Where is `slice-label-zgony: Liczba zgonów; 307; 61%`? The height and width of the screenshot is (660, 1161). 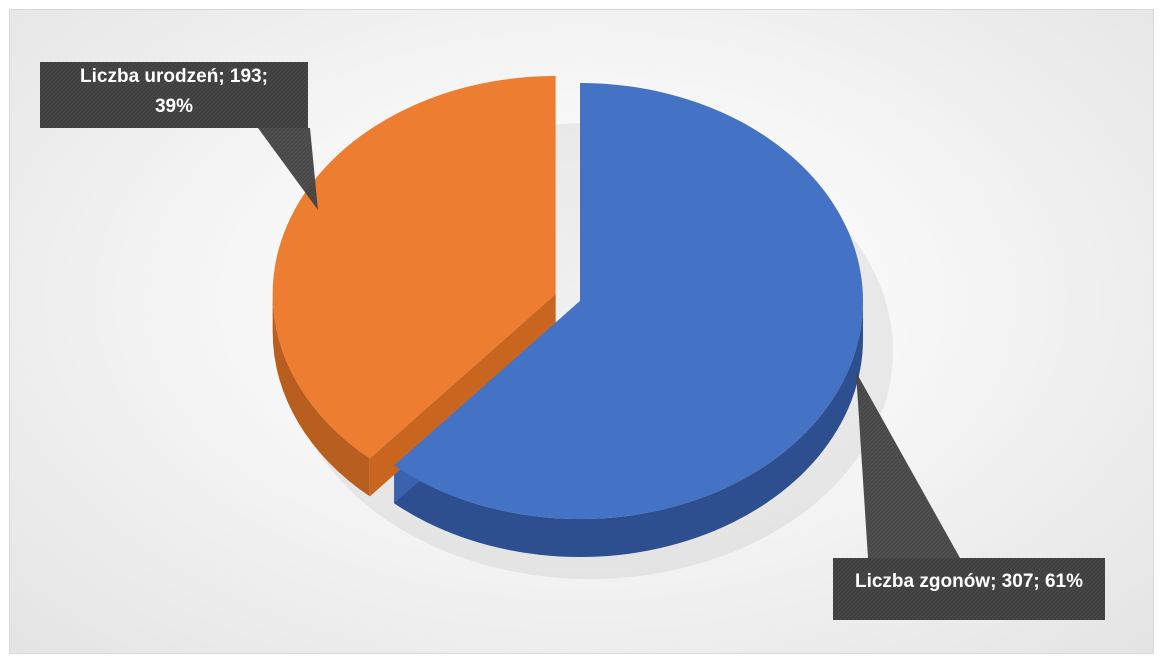 slice-label-zgony: Liczba zgonów; 307; 61% is located at coordinates (969, 582).